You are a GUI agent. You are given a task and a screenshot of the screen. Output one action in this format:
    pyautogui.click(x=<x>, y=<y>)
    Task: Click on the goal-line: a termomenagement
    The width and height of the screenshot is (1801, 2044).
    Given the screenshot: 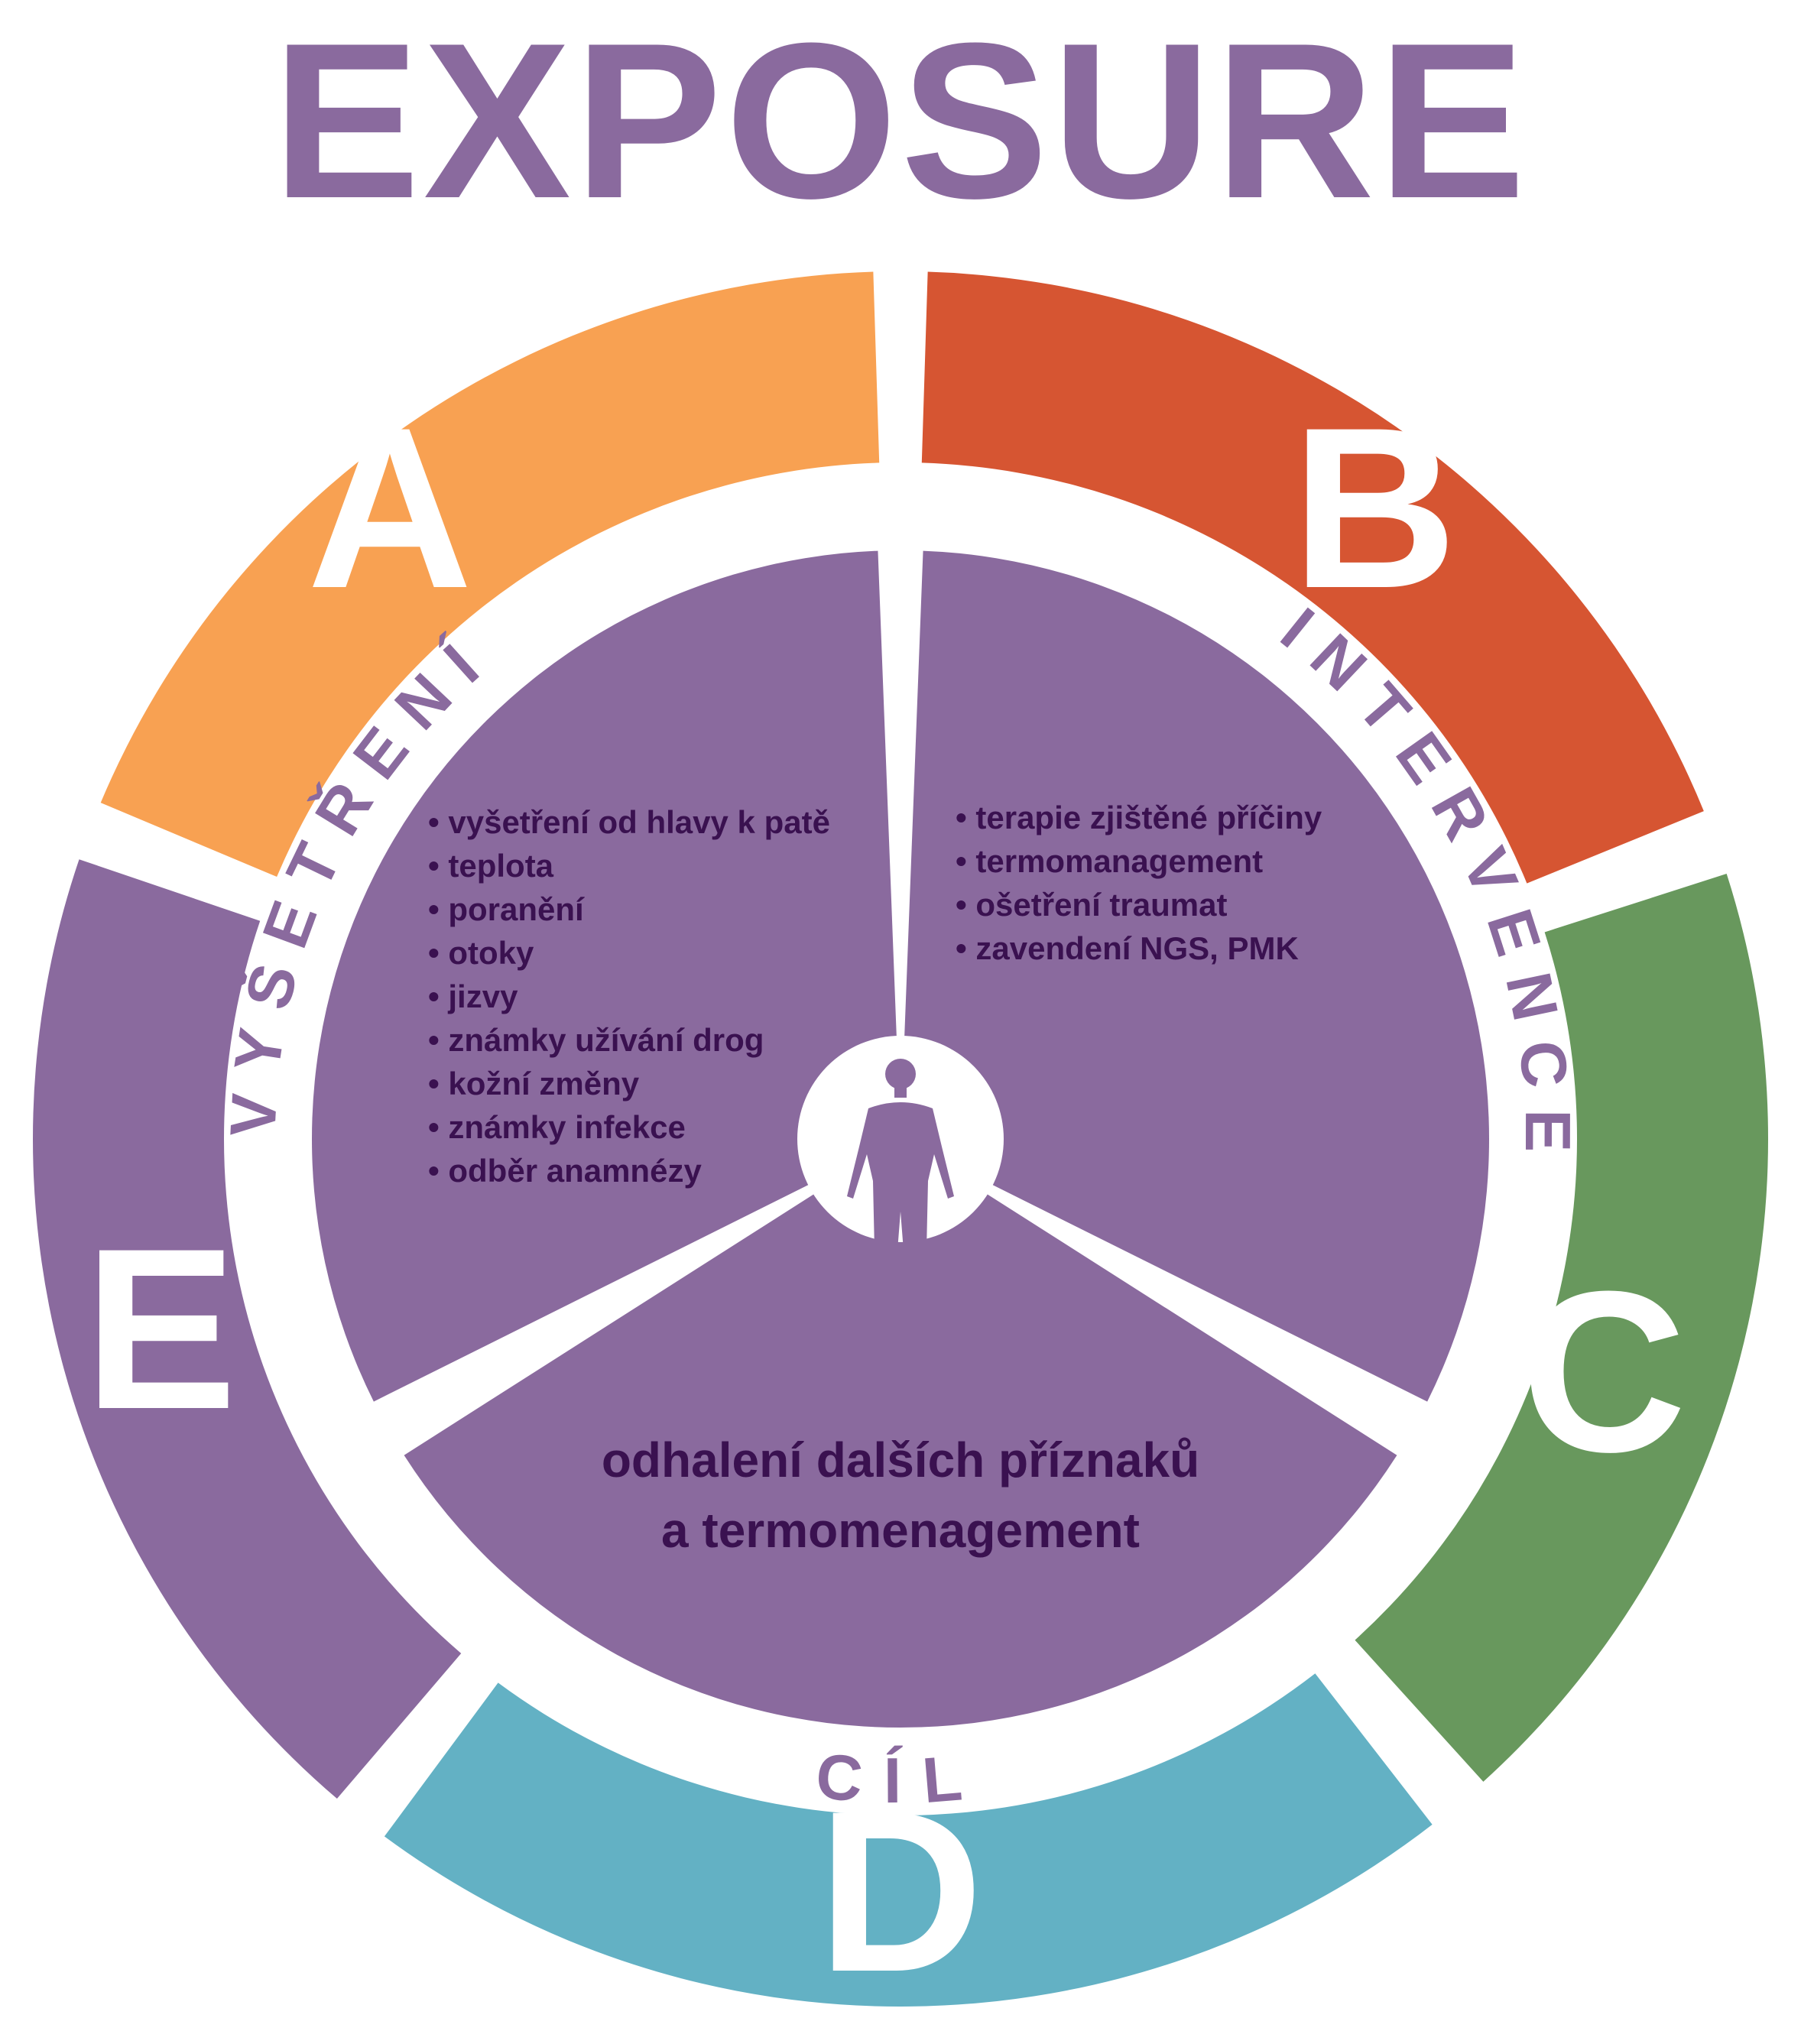 What is the action you would take?
    pyautogui.click(x=900, y=1530)
    